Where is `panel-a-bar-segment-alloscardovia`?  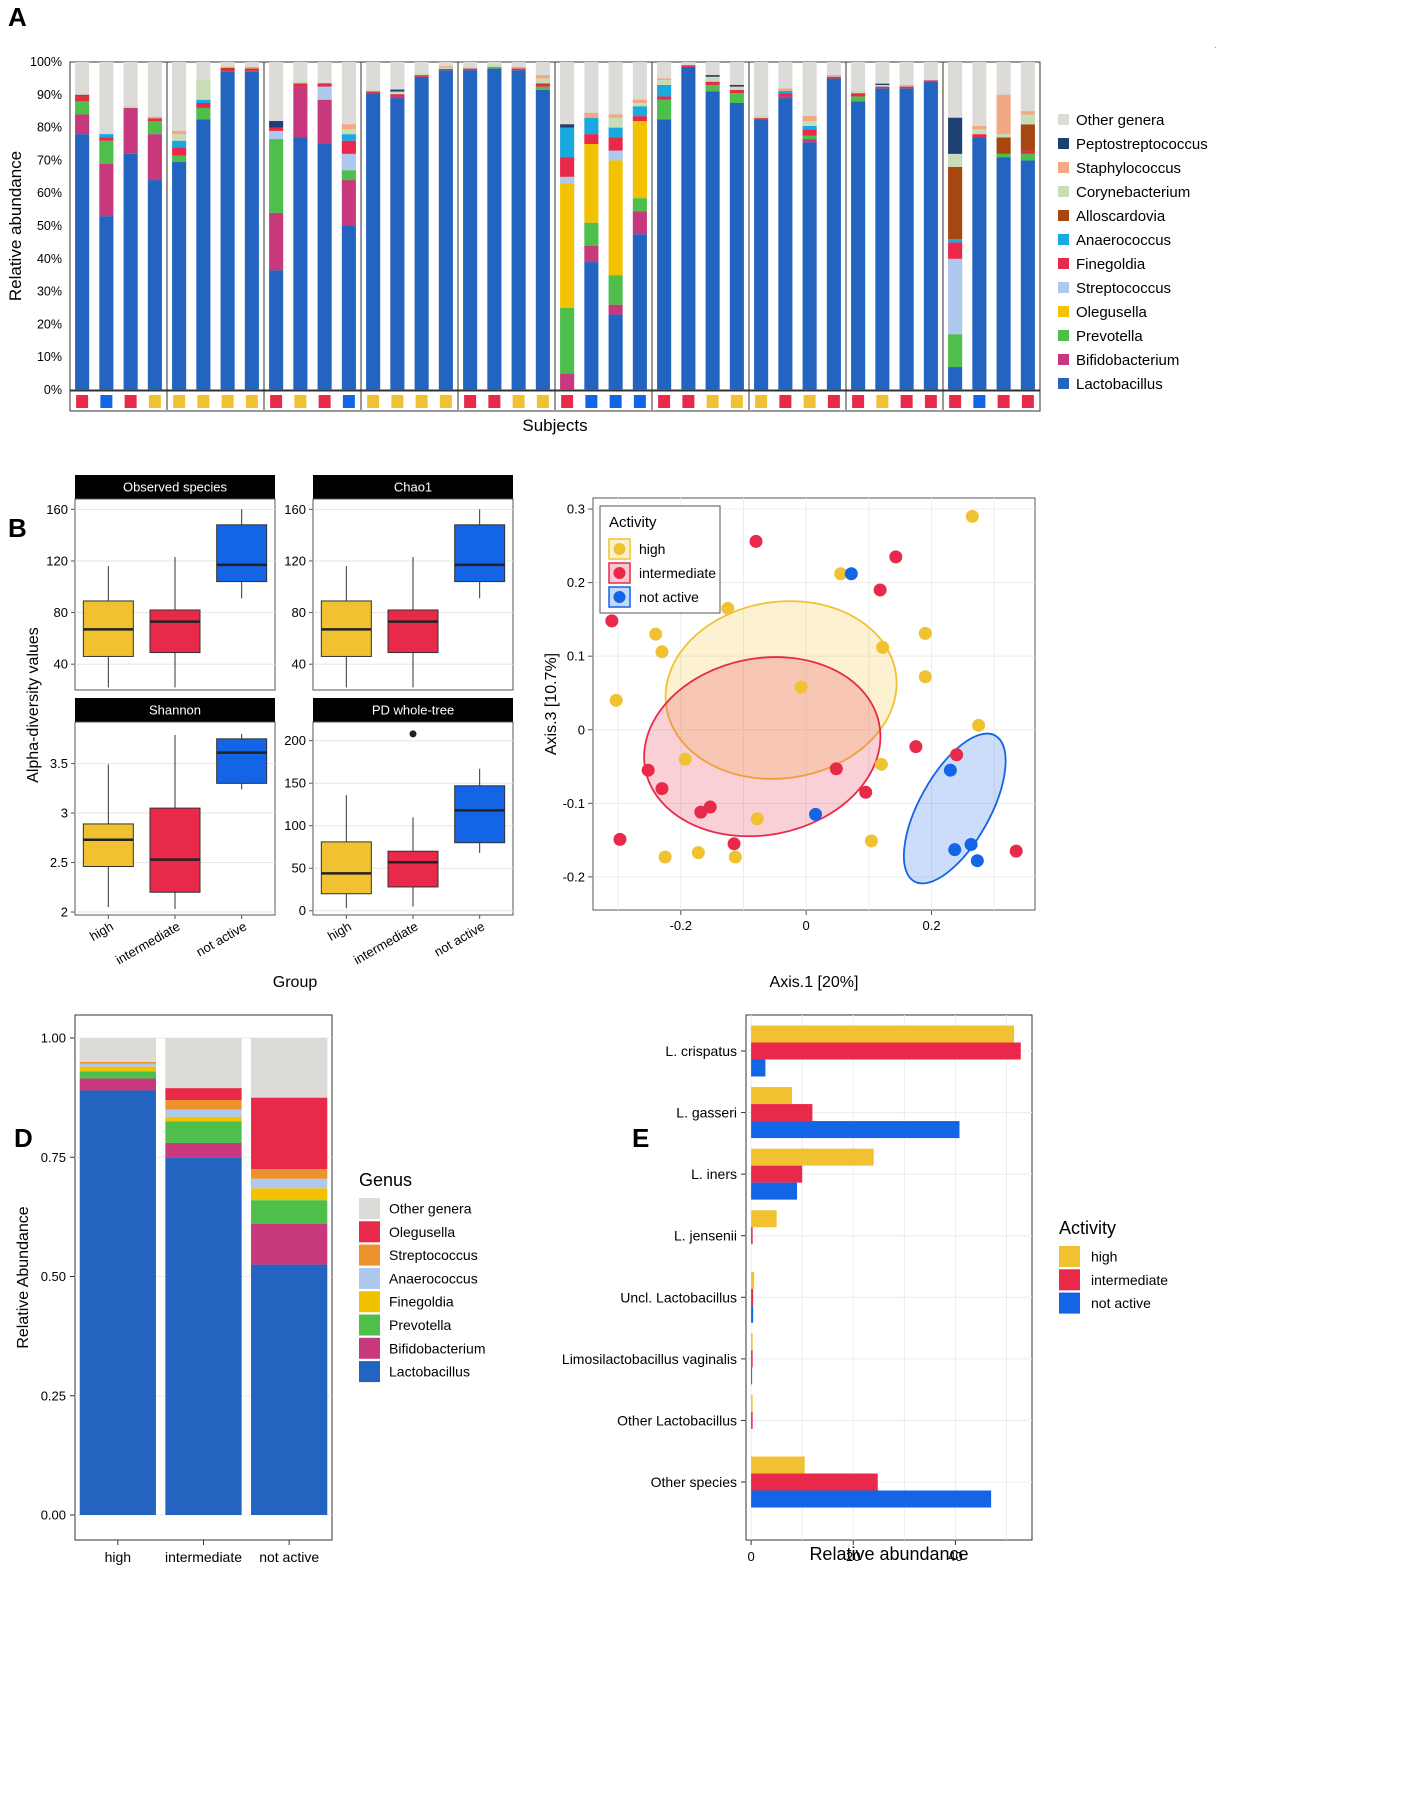 panel-a-bar-segment-alloscardovia is located at coordinates (1003, 145).